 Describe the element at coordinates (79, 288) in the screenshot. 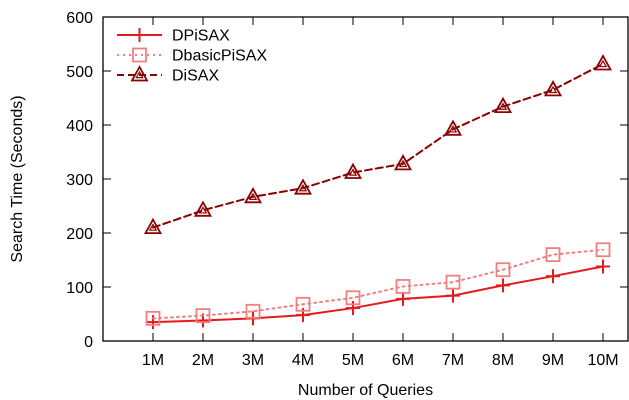

I see `y-tick-label: 100` at that location.